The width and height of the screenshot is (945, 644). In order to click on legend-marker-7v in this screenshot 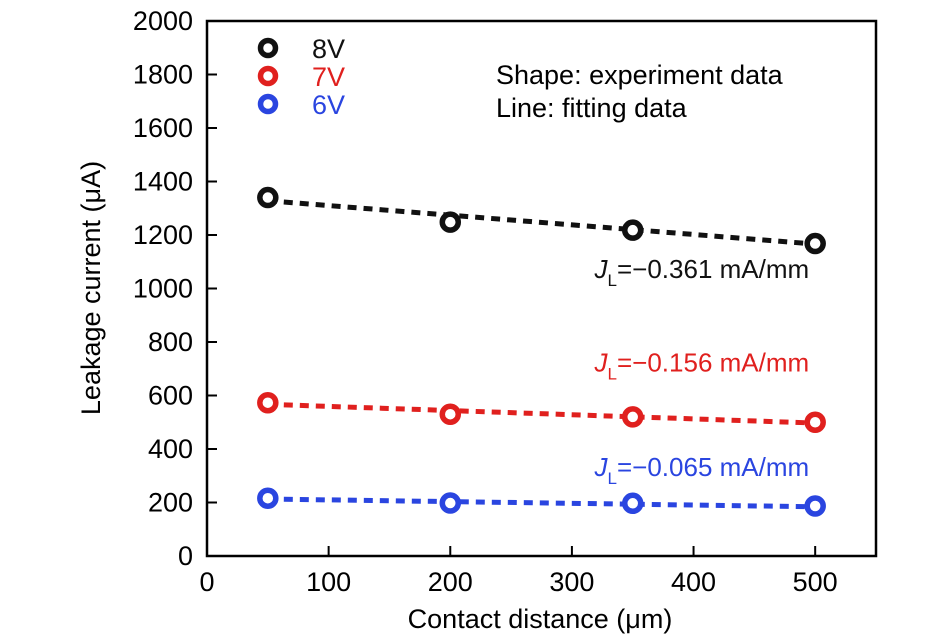, I will do `click(268, 76)`.